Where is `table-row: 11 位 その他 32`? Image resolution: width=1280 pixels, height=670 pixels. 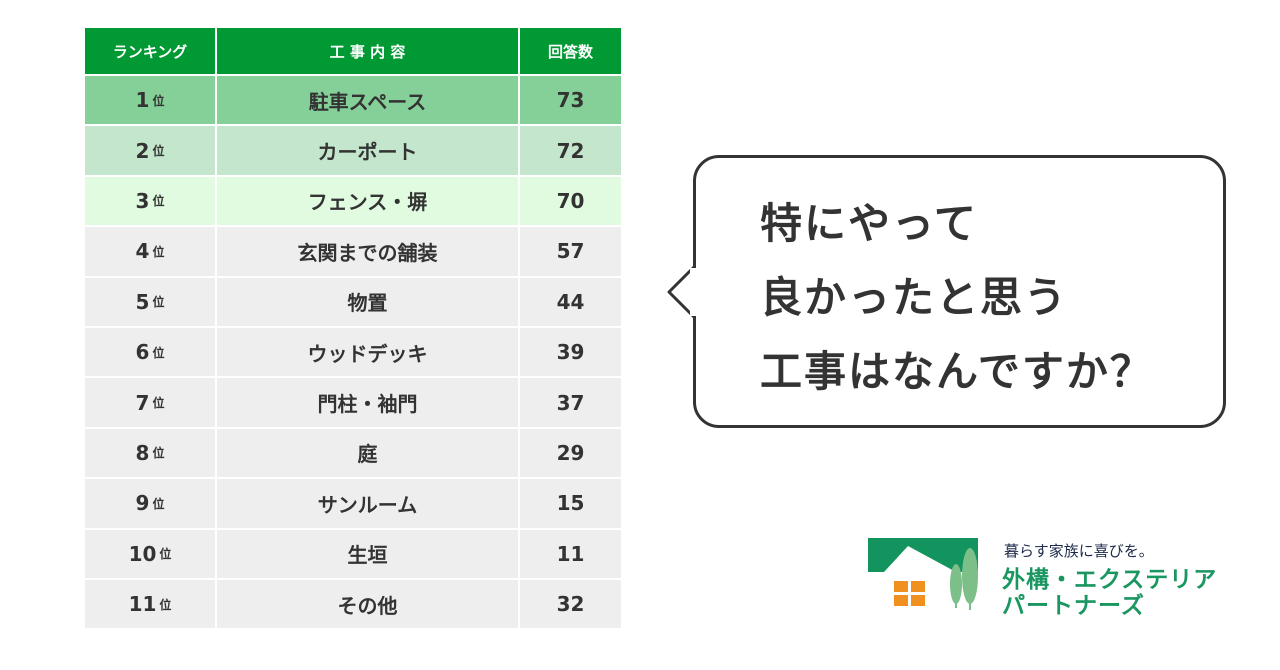
table-row: 11 位 その他 32 is located at coordinates (353, 604).